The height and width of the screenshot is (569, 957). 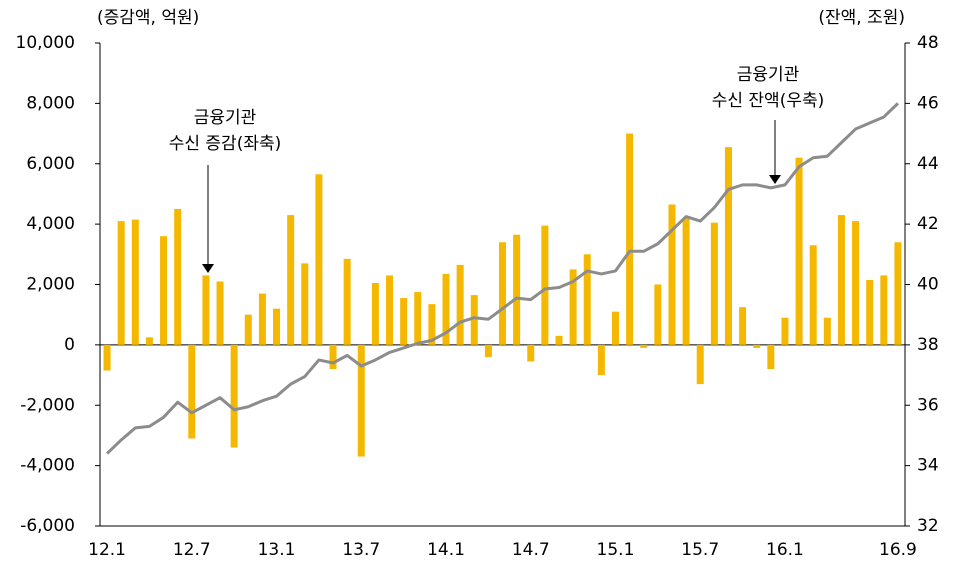 I want to click on y2-tick-label: 34, so click(x=928, y=466).